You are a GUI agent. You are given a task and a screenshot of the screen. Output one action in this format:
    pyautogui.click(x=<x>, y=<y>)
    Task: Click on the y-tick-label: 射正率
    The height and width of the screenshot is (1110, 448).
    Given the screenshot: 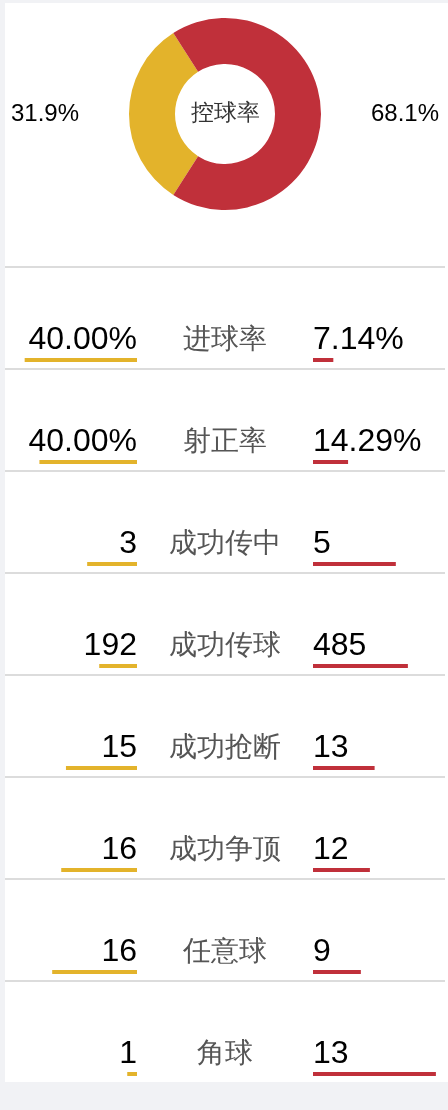 What is the action you would take?
    pyautogui.click(x=225, y=440)
    